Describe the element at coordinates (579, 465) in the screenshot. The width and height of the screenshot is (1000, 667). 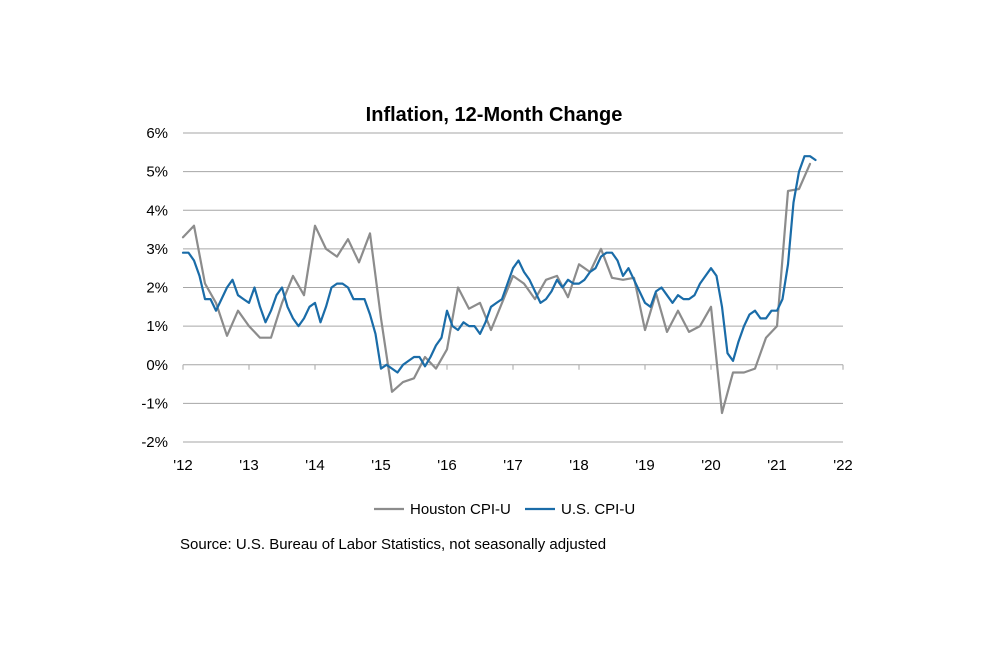
I see `x-tick-label-6: '18` at that location.